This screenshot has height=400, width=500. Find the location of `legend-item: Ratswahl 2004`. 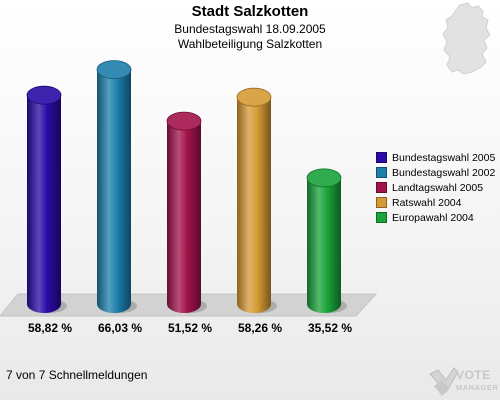

legend-item: Ratswahl 2004 is located at coordinates (438, 202).